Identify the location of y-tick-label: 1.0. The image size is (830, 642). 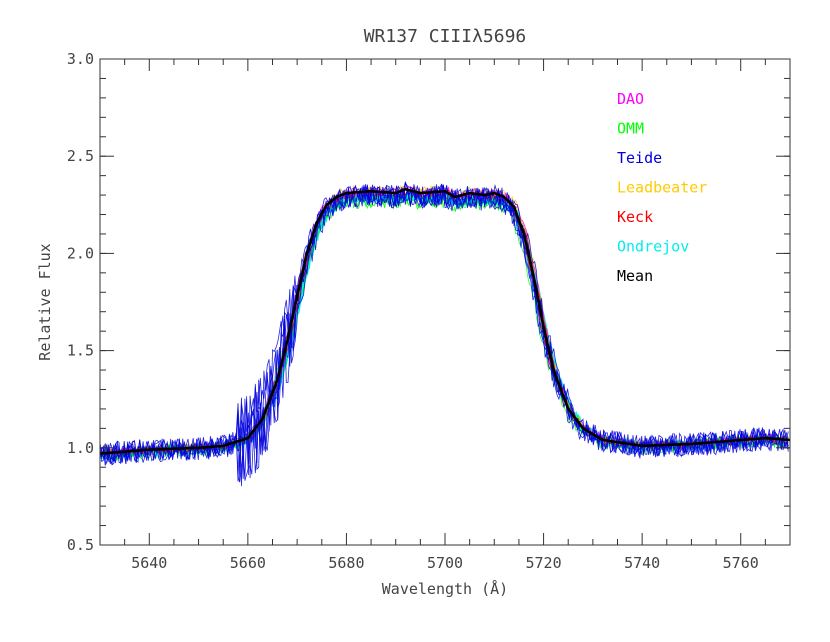
(80, 448).